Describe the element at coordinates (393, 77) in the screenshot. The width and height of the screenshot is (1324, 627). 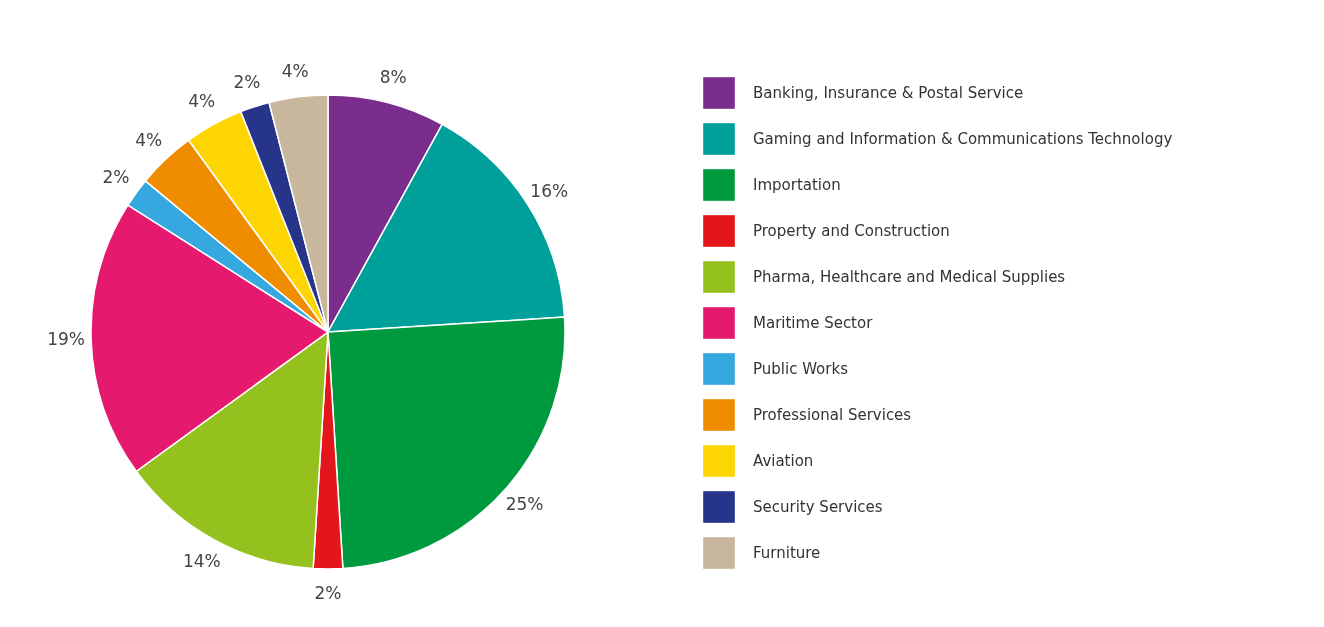
I see `data-label: 8%` at that location.